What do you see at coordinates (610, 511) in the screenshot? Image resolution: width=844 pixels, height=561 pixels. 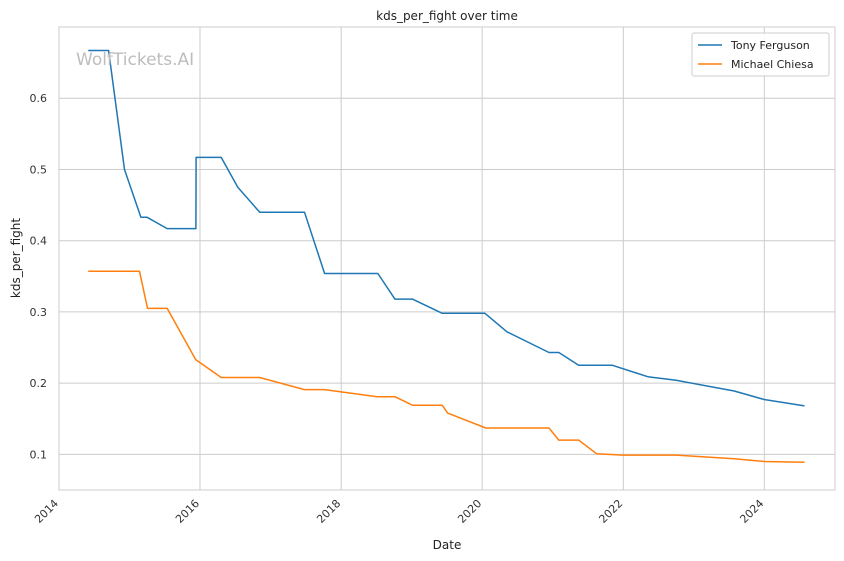 I see `x-tick-label: 2022` at bounding box center [610, 511].